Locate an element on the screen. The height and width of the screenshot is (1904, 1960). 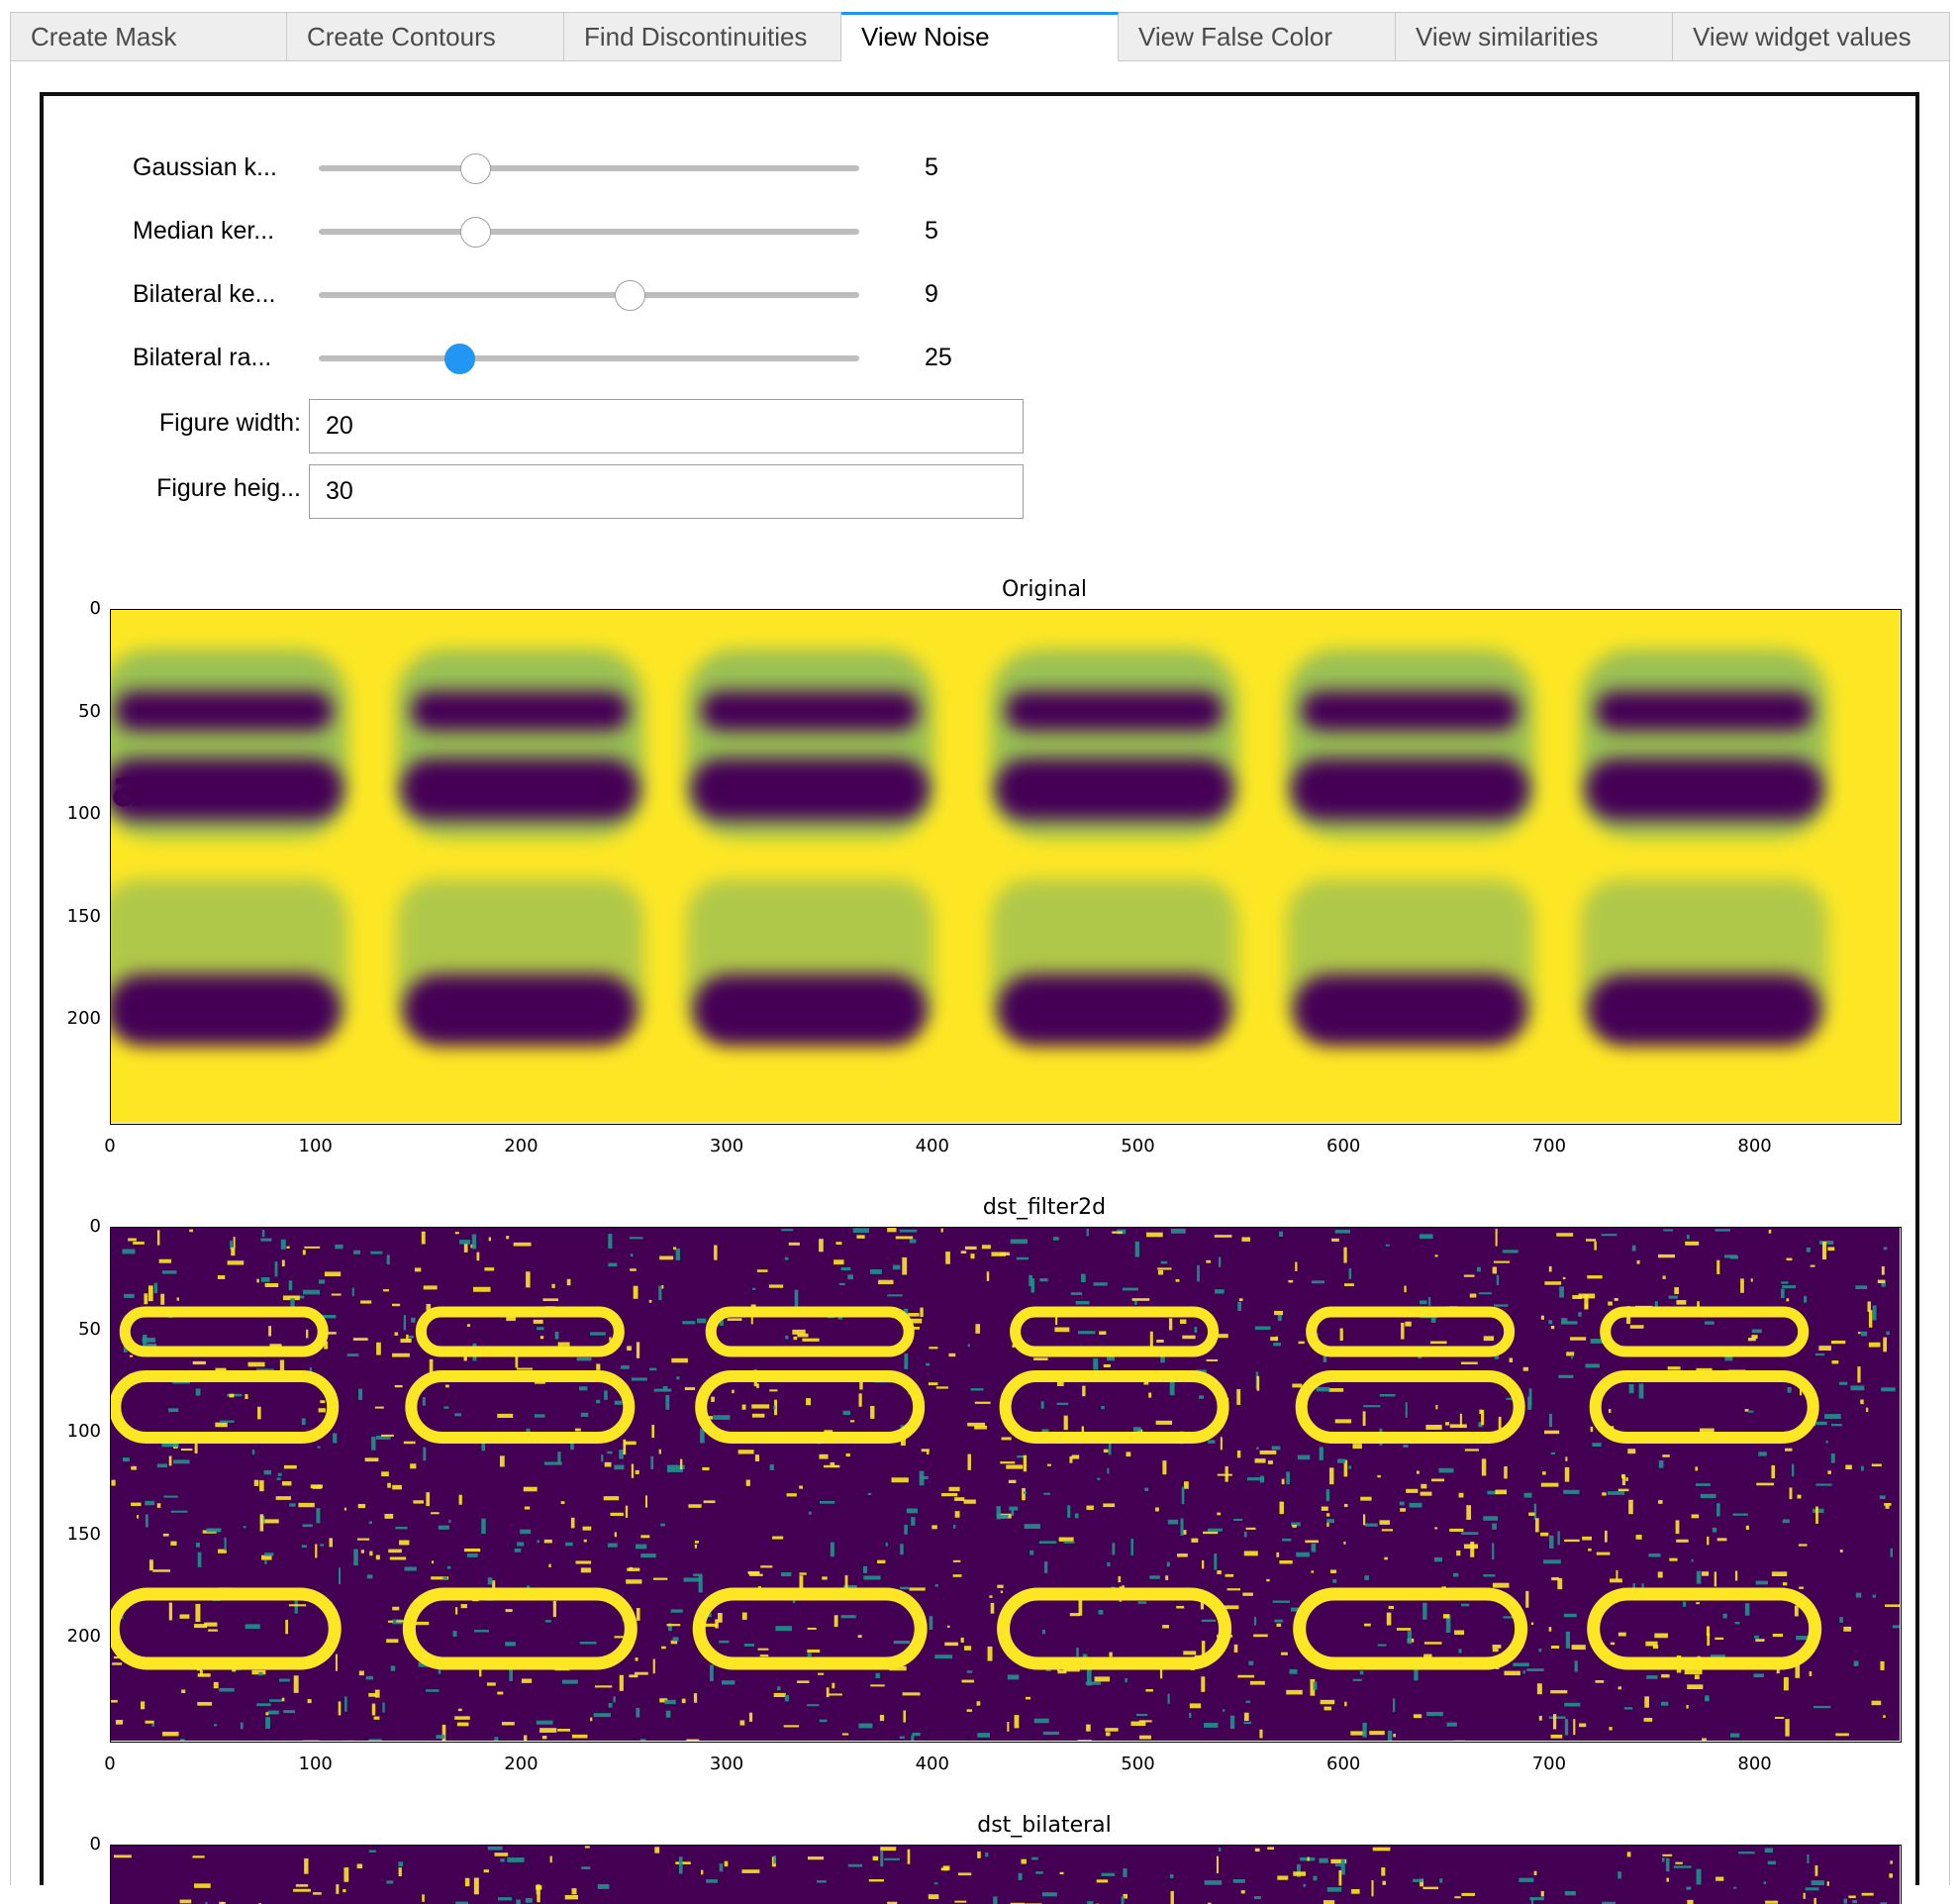
slider-value: 25 is located at coordinates (974, 358).